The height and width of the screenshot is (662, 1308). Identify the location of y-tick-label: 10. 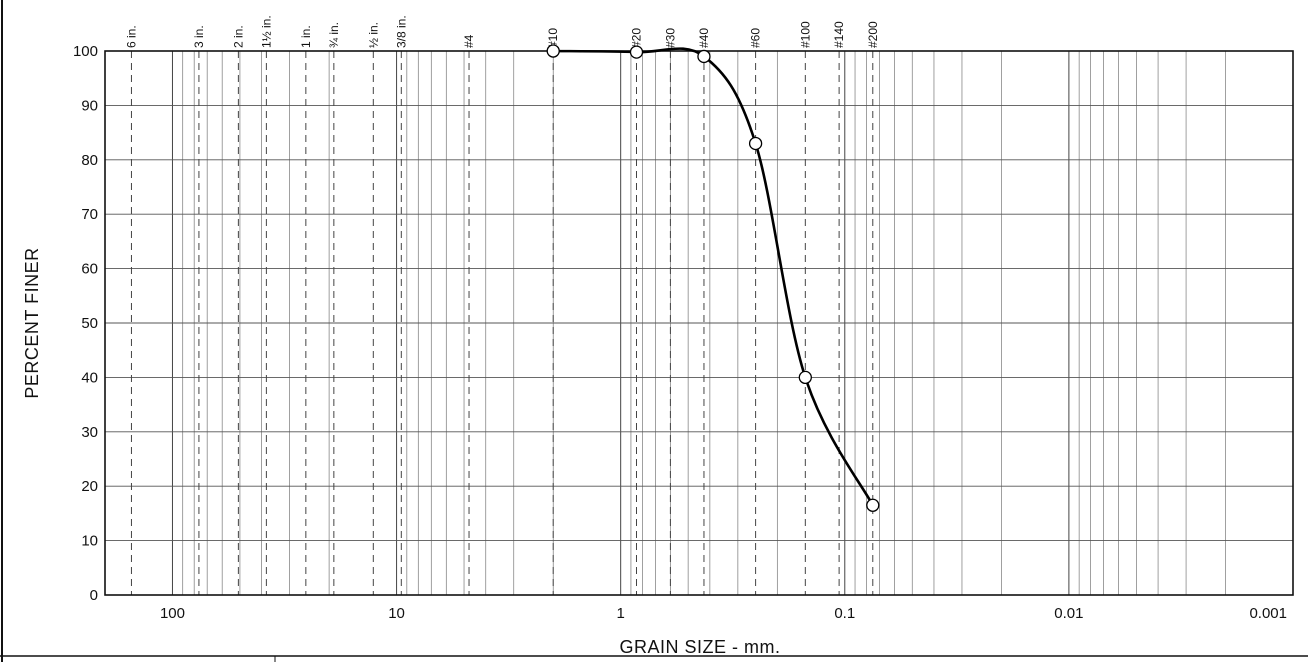
(89, 541).